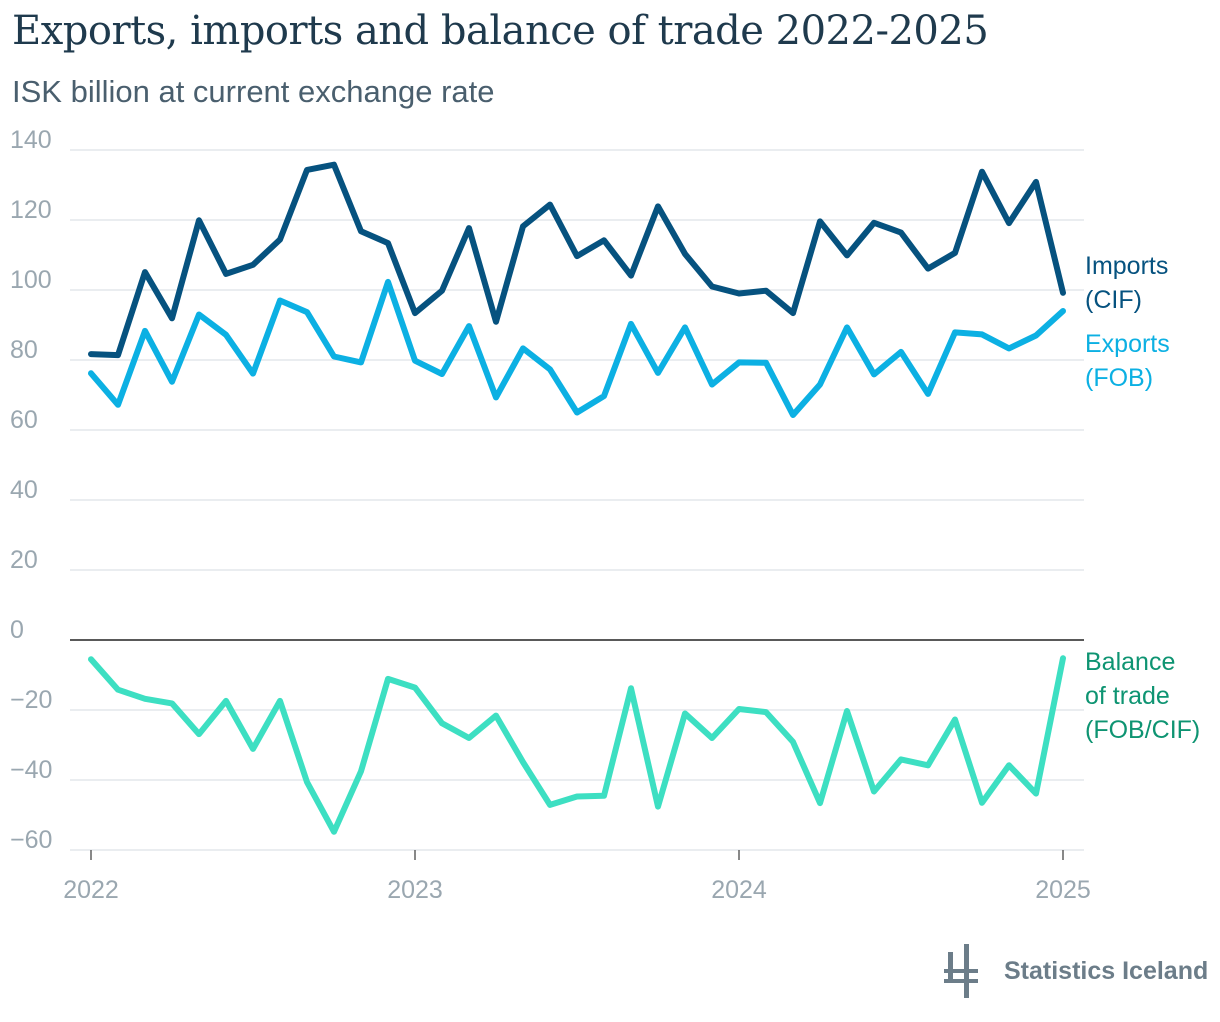 This screenshot has height=1022, width=1220. What do you see at coordinates (253, 91) in the screenshot?
I see `chart-subtitle: ISK billion at current exchange rate` at bounding box center [253, 91].